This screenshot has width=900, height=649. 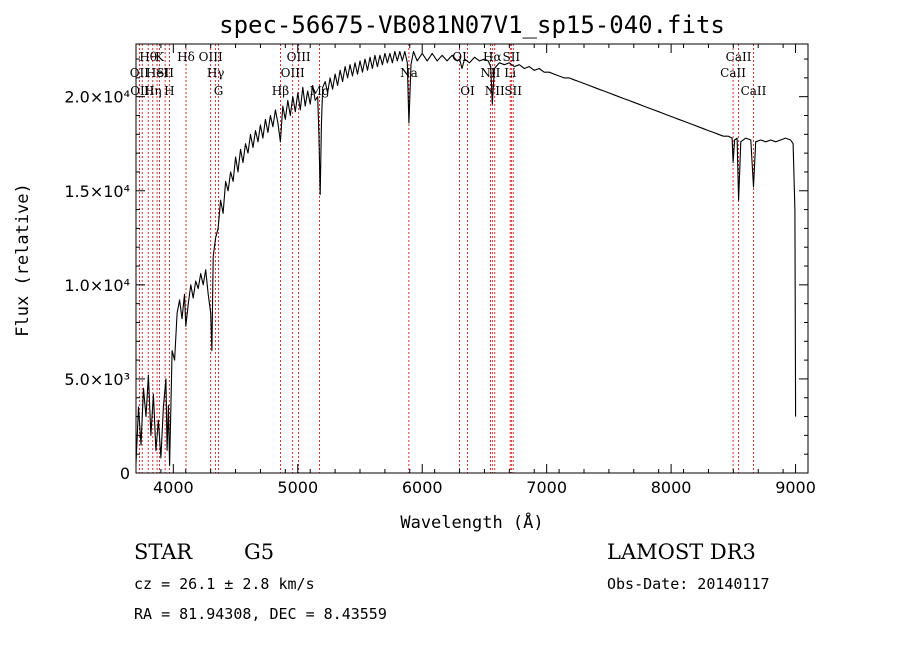 What do you see at coordinates (163, 552) in the screenshot?
I see `object-type: STAR` at bounding box center [163, 552].